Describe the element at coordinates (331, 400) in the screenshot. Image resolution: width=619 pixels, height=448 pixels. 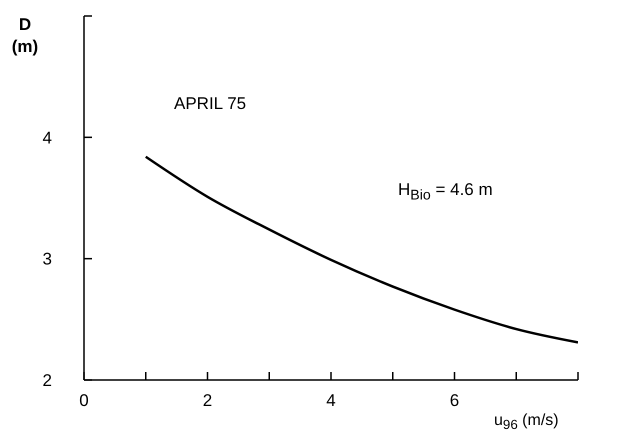
I see `x-tick-label: 4` at that location.